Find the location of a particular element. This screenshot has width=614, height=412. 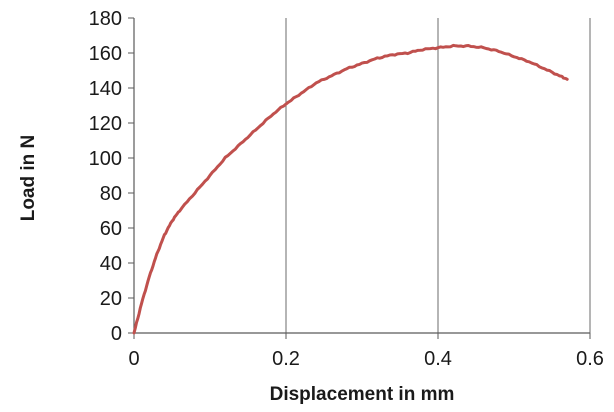

y-tick-label-7: 140 is located at coordinates (105, 89).